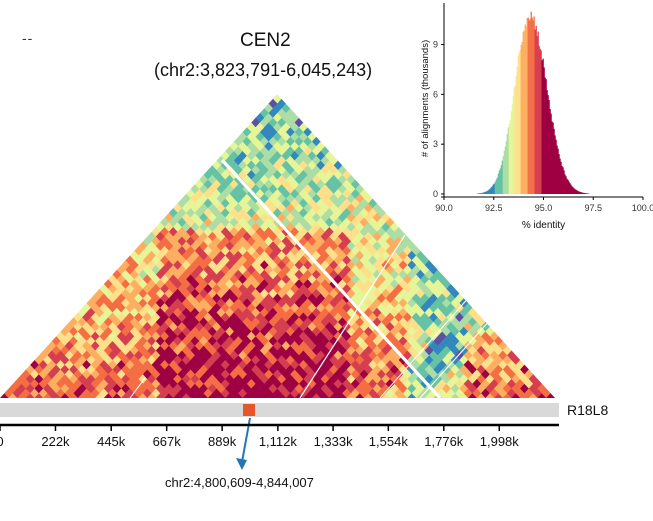  I want to click on highlight-callout-label: chr2:4,800,609-4,844,007, so click(239, 482).